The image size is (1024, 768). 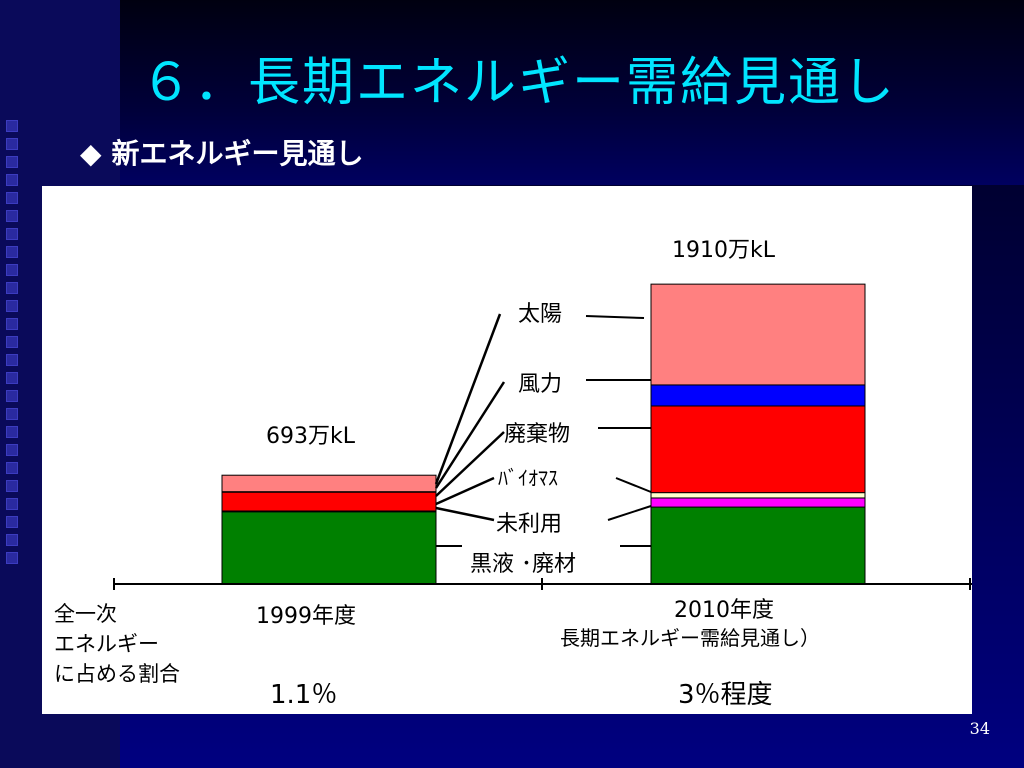 I want to click on slide-subtitle: ◆ 新エネルギー見通し, so click(x=222, y=152).